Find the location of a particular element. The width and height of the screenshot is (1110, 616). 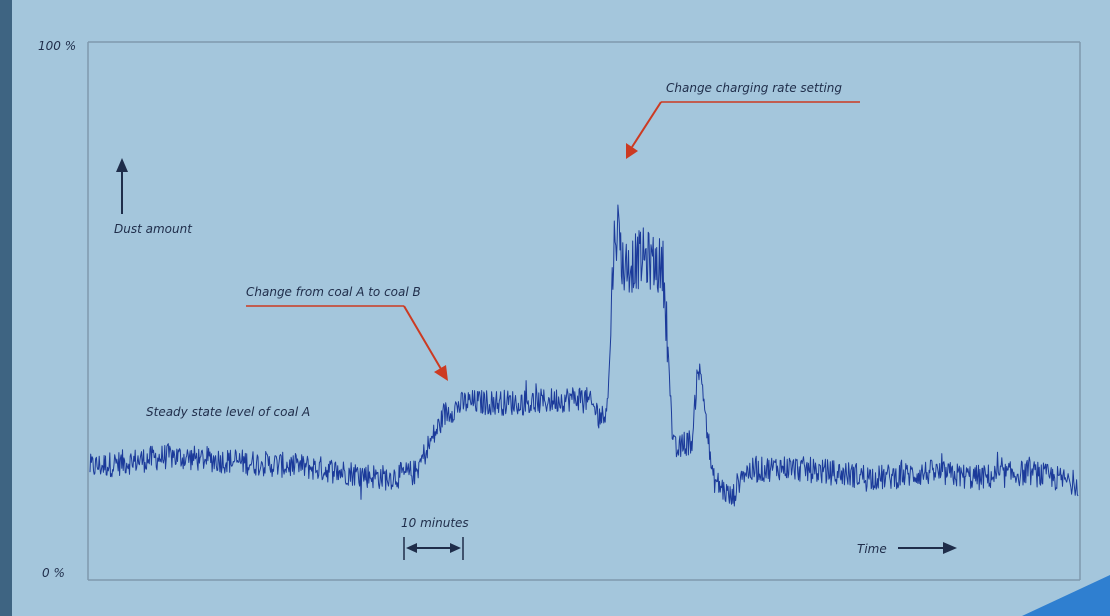

y-tick-label-top: 100 % is located at coordinates (57, 46).